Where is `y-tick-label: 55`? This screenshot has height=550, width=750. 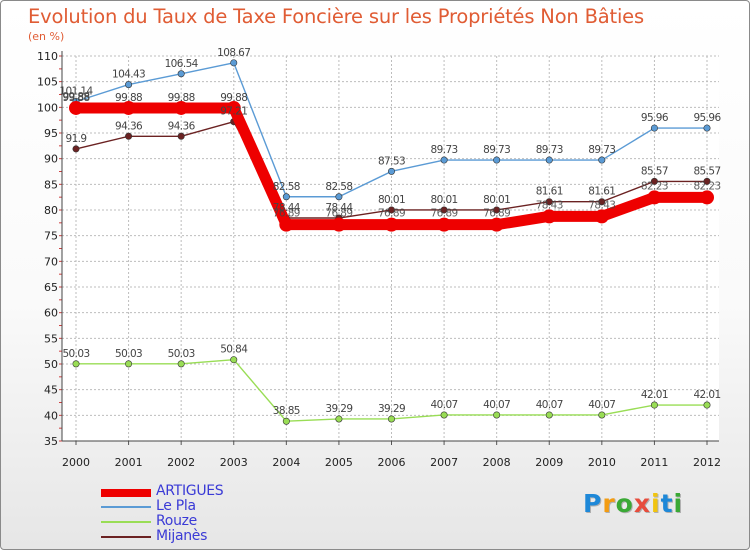
y-tick-label: 55 is located at coordinates (51, 338).